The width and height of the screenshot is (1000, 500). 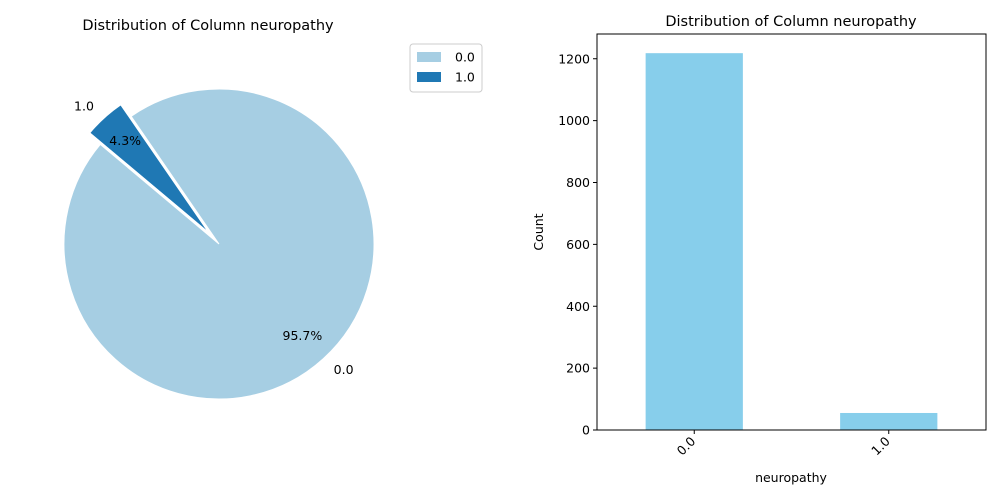 I want to click on y-tick-label-600: 600, so click(x=578, y=244).